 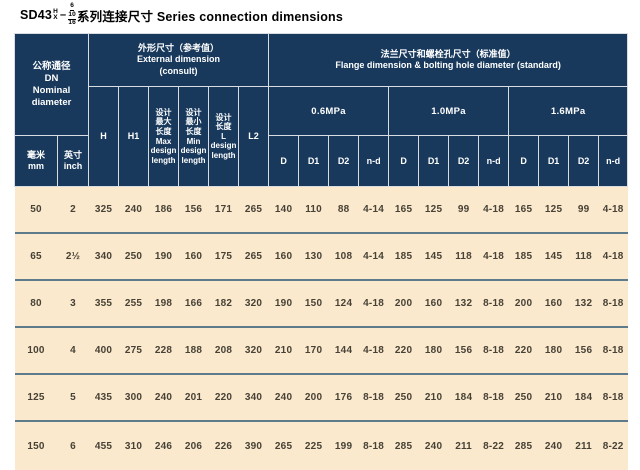 What do you see at coordinates (374, 161) in the screenshot?
I see `header-nd-06: n-d` at bounding box center [374, 161].